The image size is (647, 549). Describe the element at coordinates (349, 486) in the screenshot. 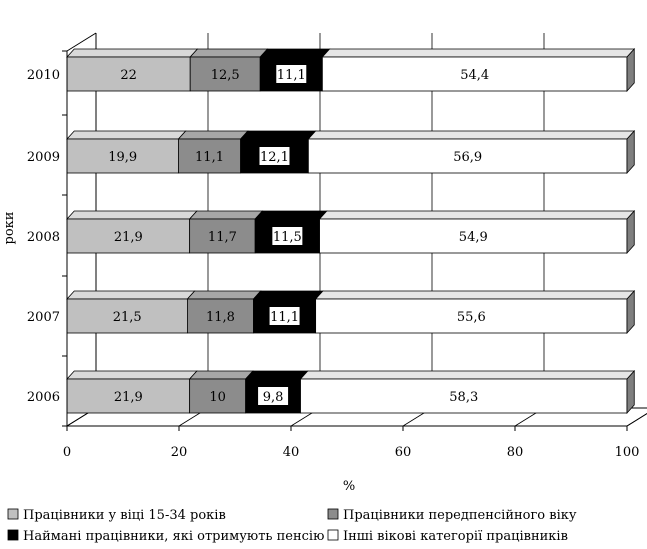

I see `x-axis-label: %` at that location.